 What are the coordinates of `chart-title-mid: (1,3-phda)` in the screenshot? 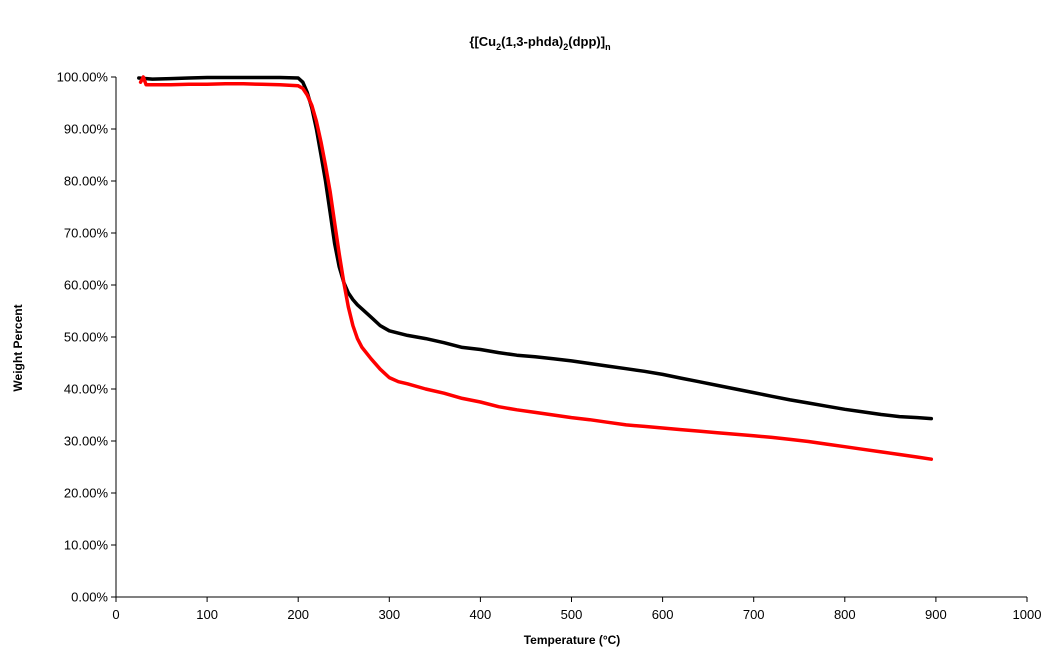 It's located at (532, 41).